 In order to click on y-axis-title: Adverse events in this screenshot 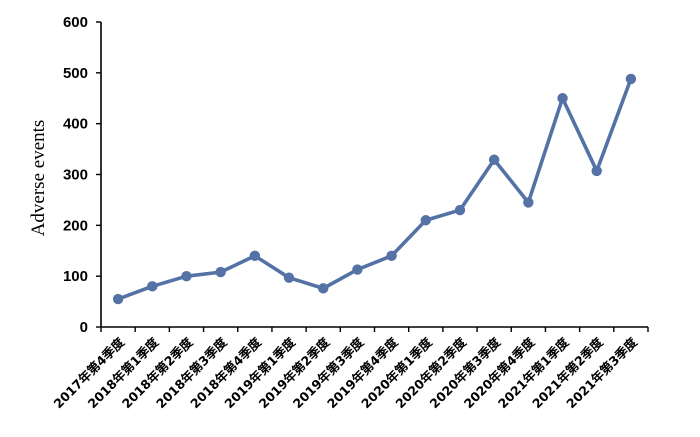, I will do `click(38, 178)`.